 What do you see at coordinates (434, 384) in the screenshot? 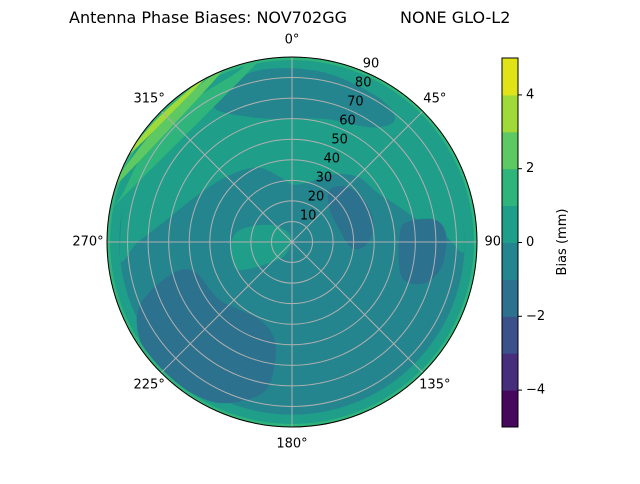
I see `angular-tick-label: 135°` at bounding box center [434, 384].